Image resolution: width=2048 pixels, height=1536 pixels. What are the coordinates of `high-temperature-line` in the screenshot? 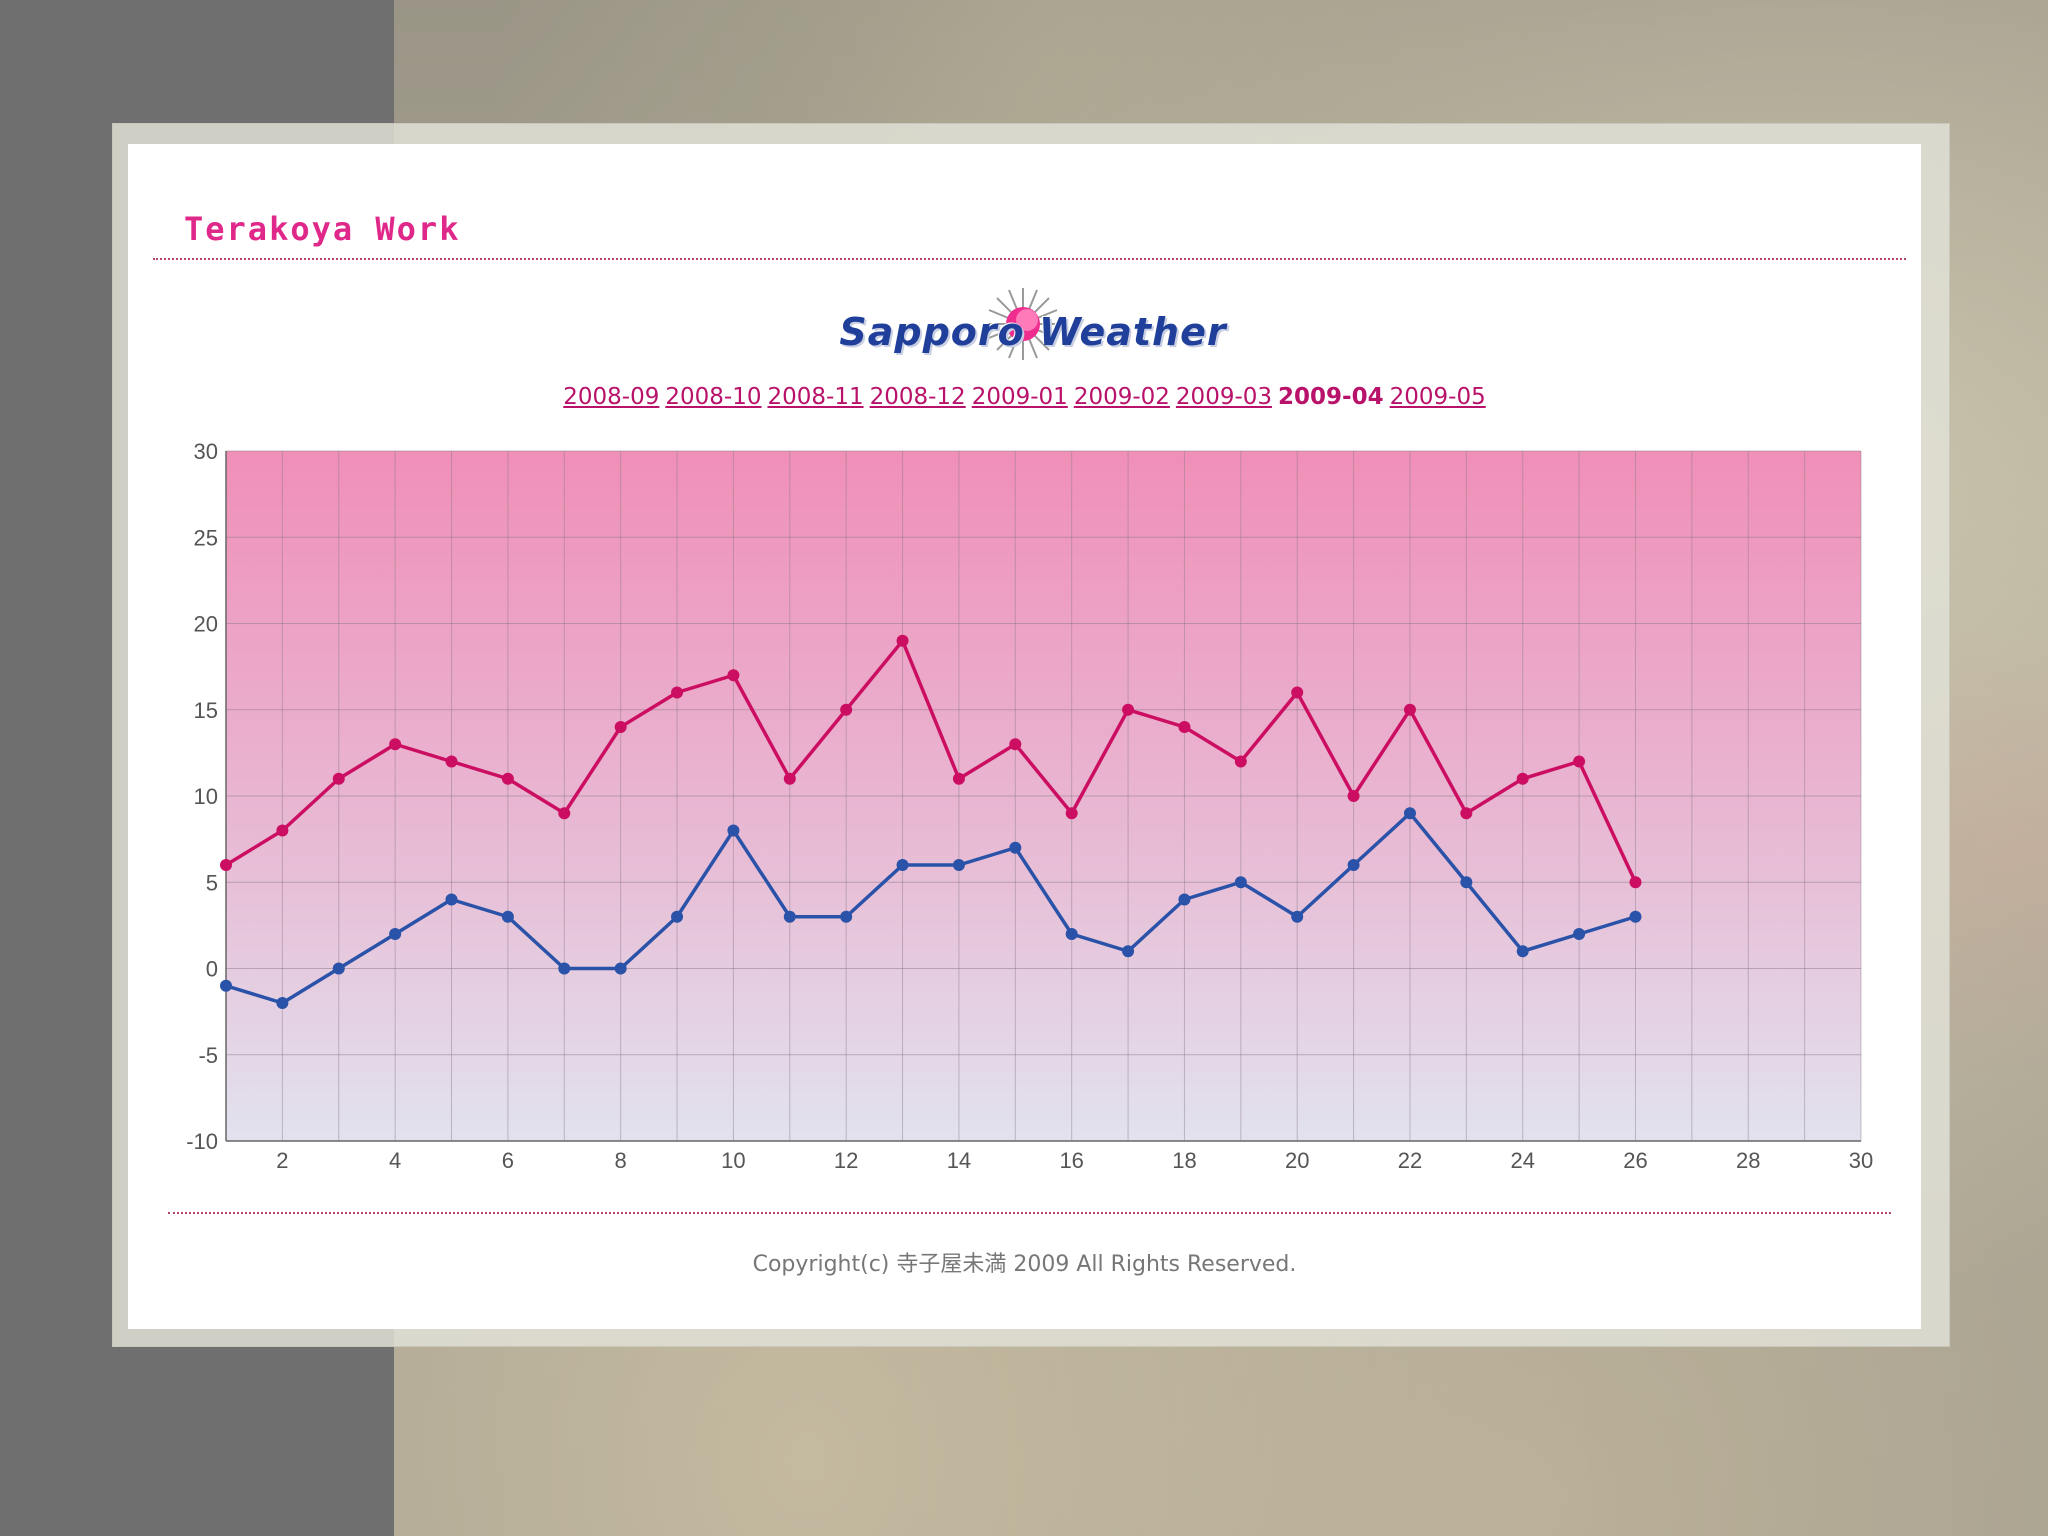 It's located at (931, 761).